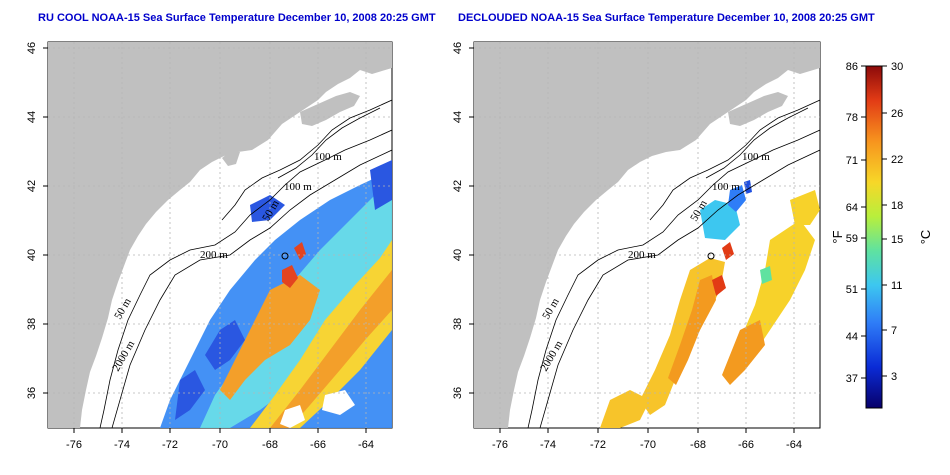 This screenshot has width=950, height=475. Describe the element at coordinates (852, 118) in the screenshot. I see `fahrenheit-tick: 78` at that location.